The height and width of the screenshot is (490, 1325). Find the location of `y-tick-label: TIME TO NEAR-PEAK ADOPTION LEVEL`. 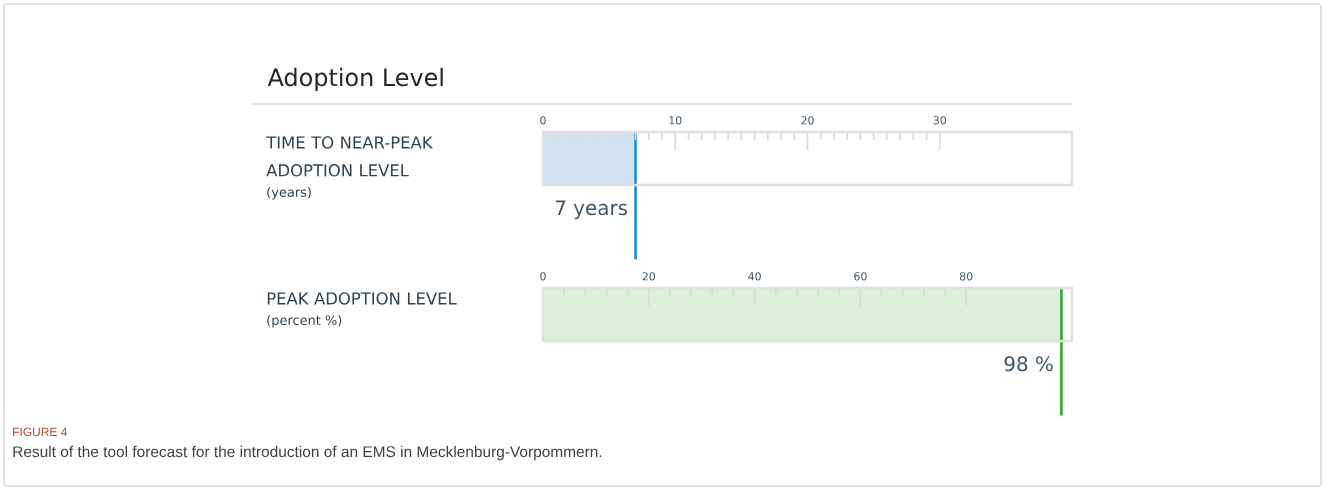

y-tick-label: TIME TO NEAR-PEAK ADOPTION LEVEL is located at coordinates (349, 156).